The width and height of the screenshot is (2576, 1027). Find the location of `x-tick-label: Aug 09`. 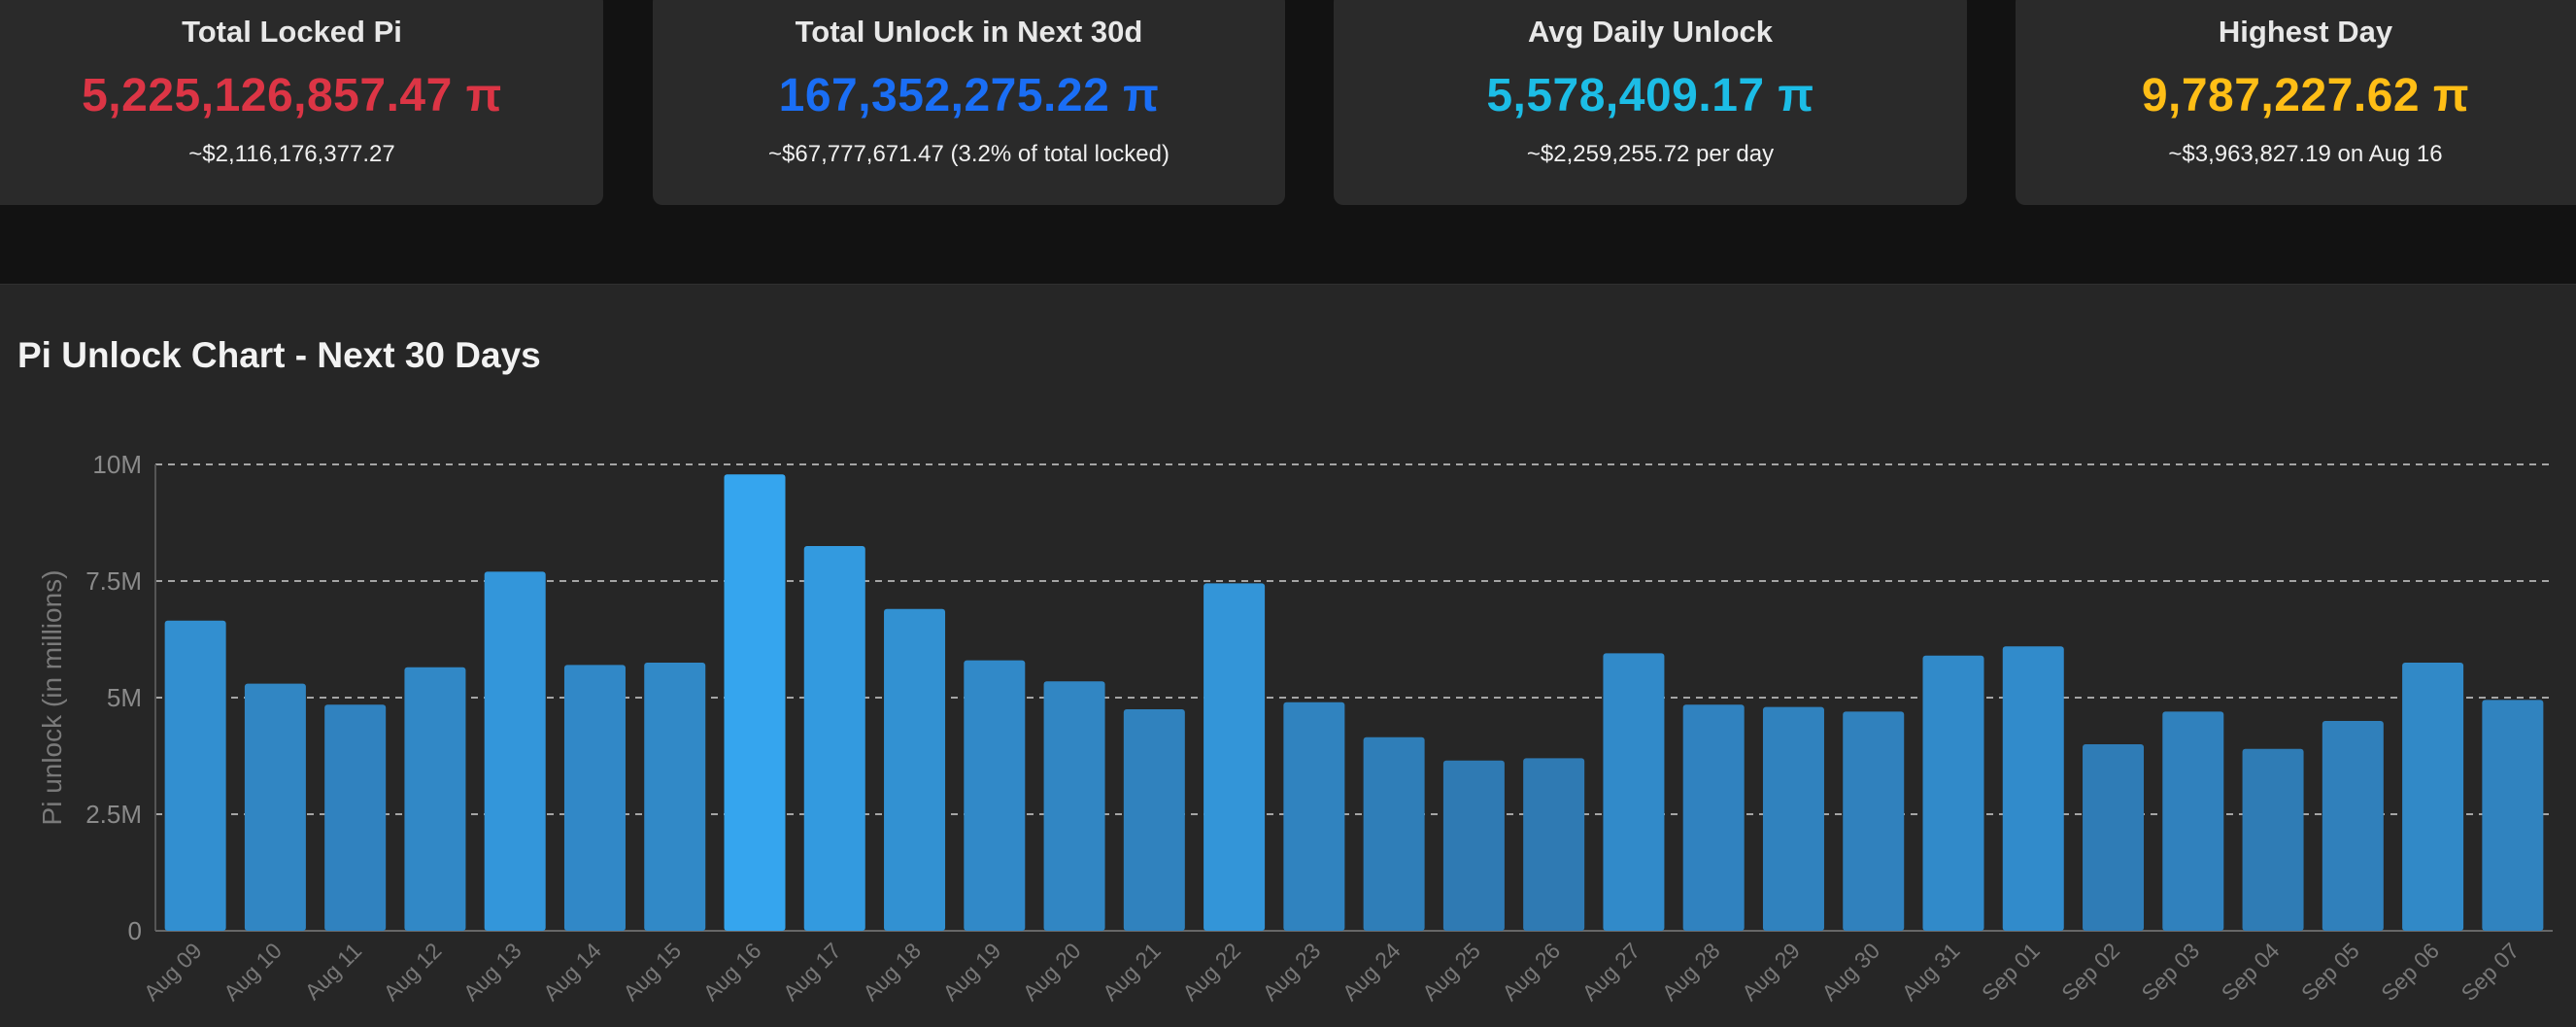

x-tick-label: Aug 09 is located at coordinates (173, 972).